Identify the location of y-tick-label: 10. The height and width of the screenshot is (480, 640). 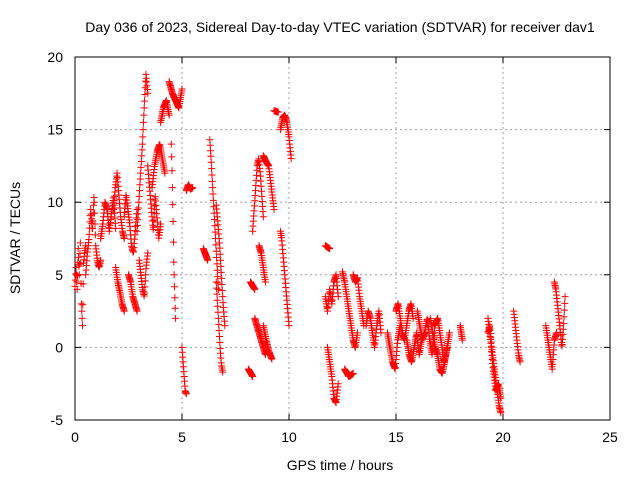
(55, 202).